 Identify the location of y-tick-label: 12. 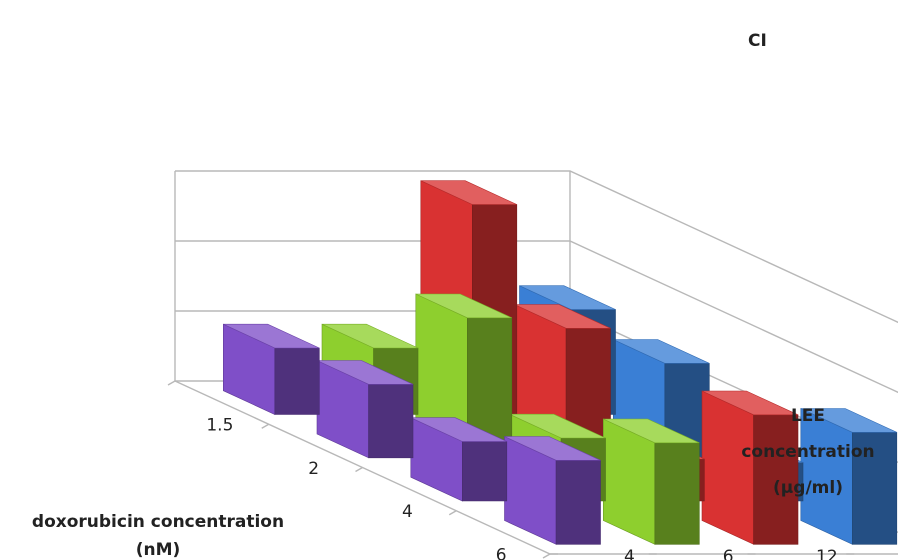
(827, 553).